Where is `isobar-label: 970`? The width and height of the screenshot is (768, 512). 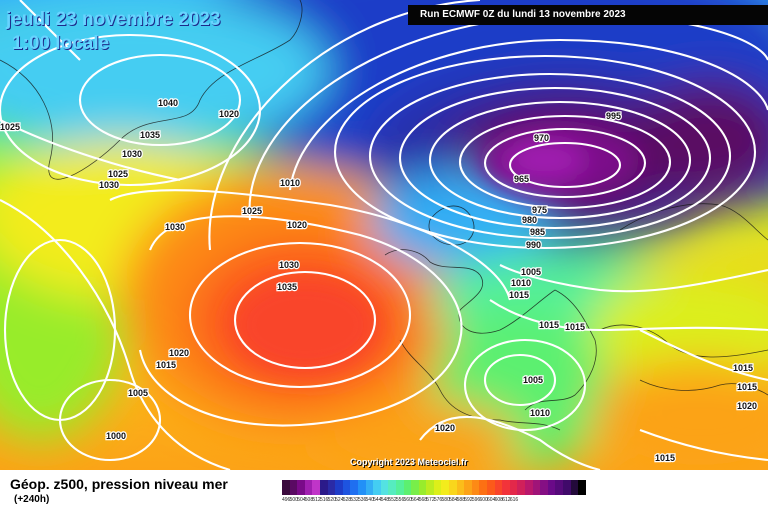 isobar-label: 970 is located at coordinates (541, 138).